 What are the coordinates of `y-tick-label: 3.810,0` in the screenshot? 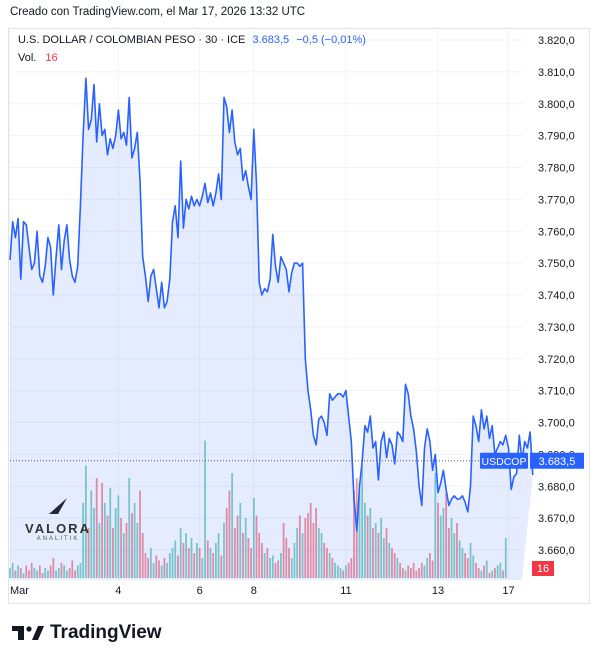 It's located at (556, 73).